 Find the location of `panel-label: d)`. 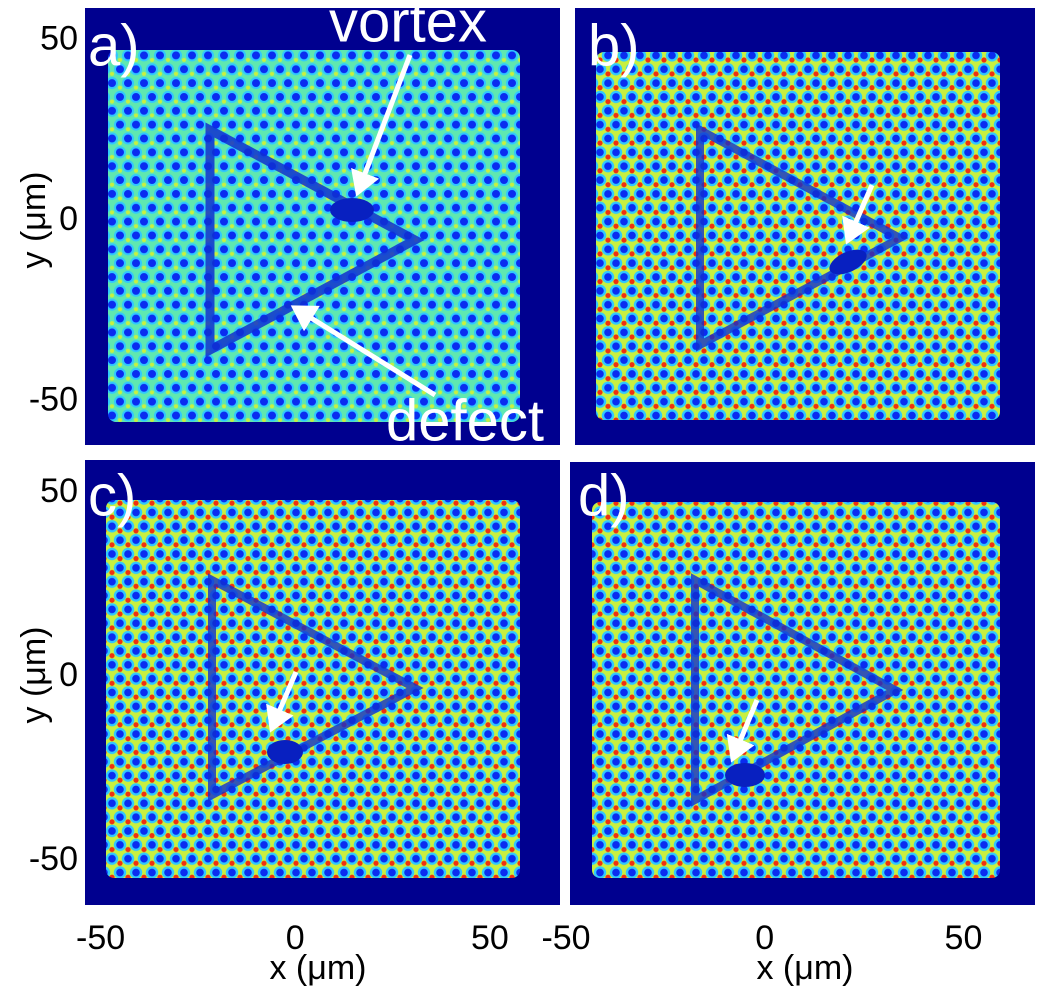

panel-label: d) is located at coordinates (604, 495).